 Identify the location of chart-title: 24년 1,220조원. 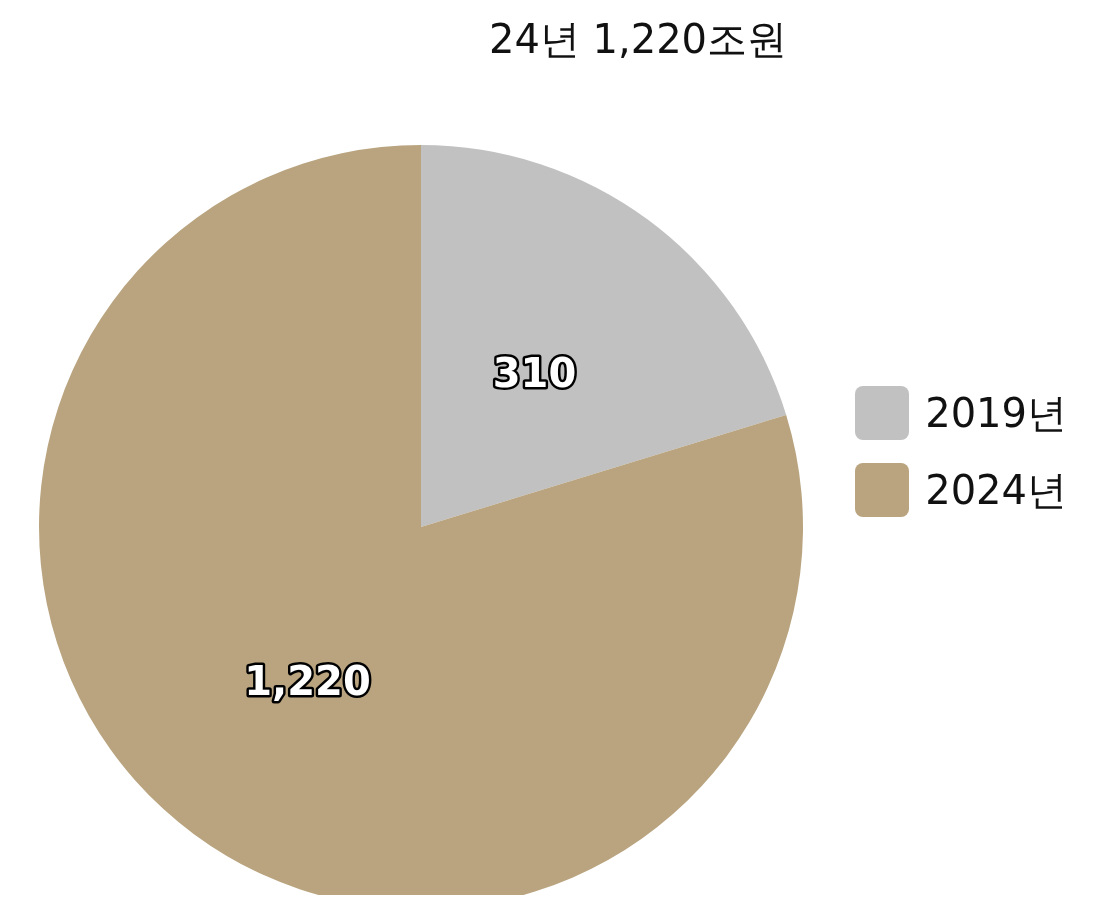
(638, 39).